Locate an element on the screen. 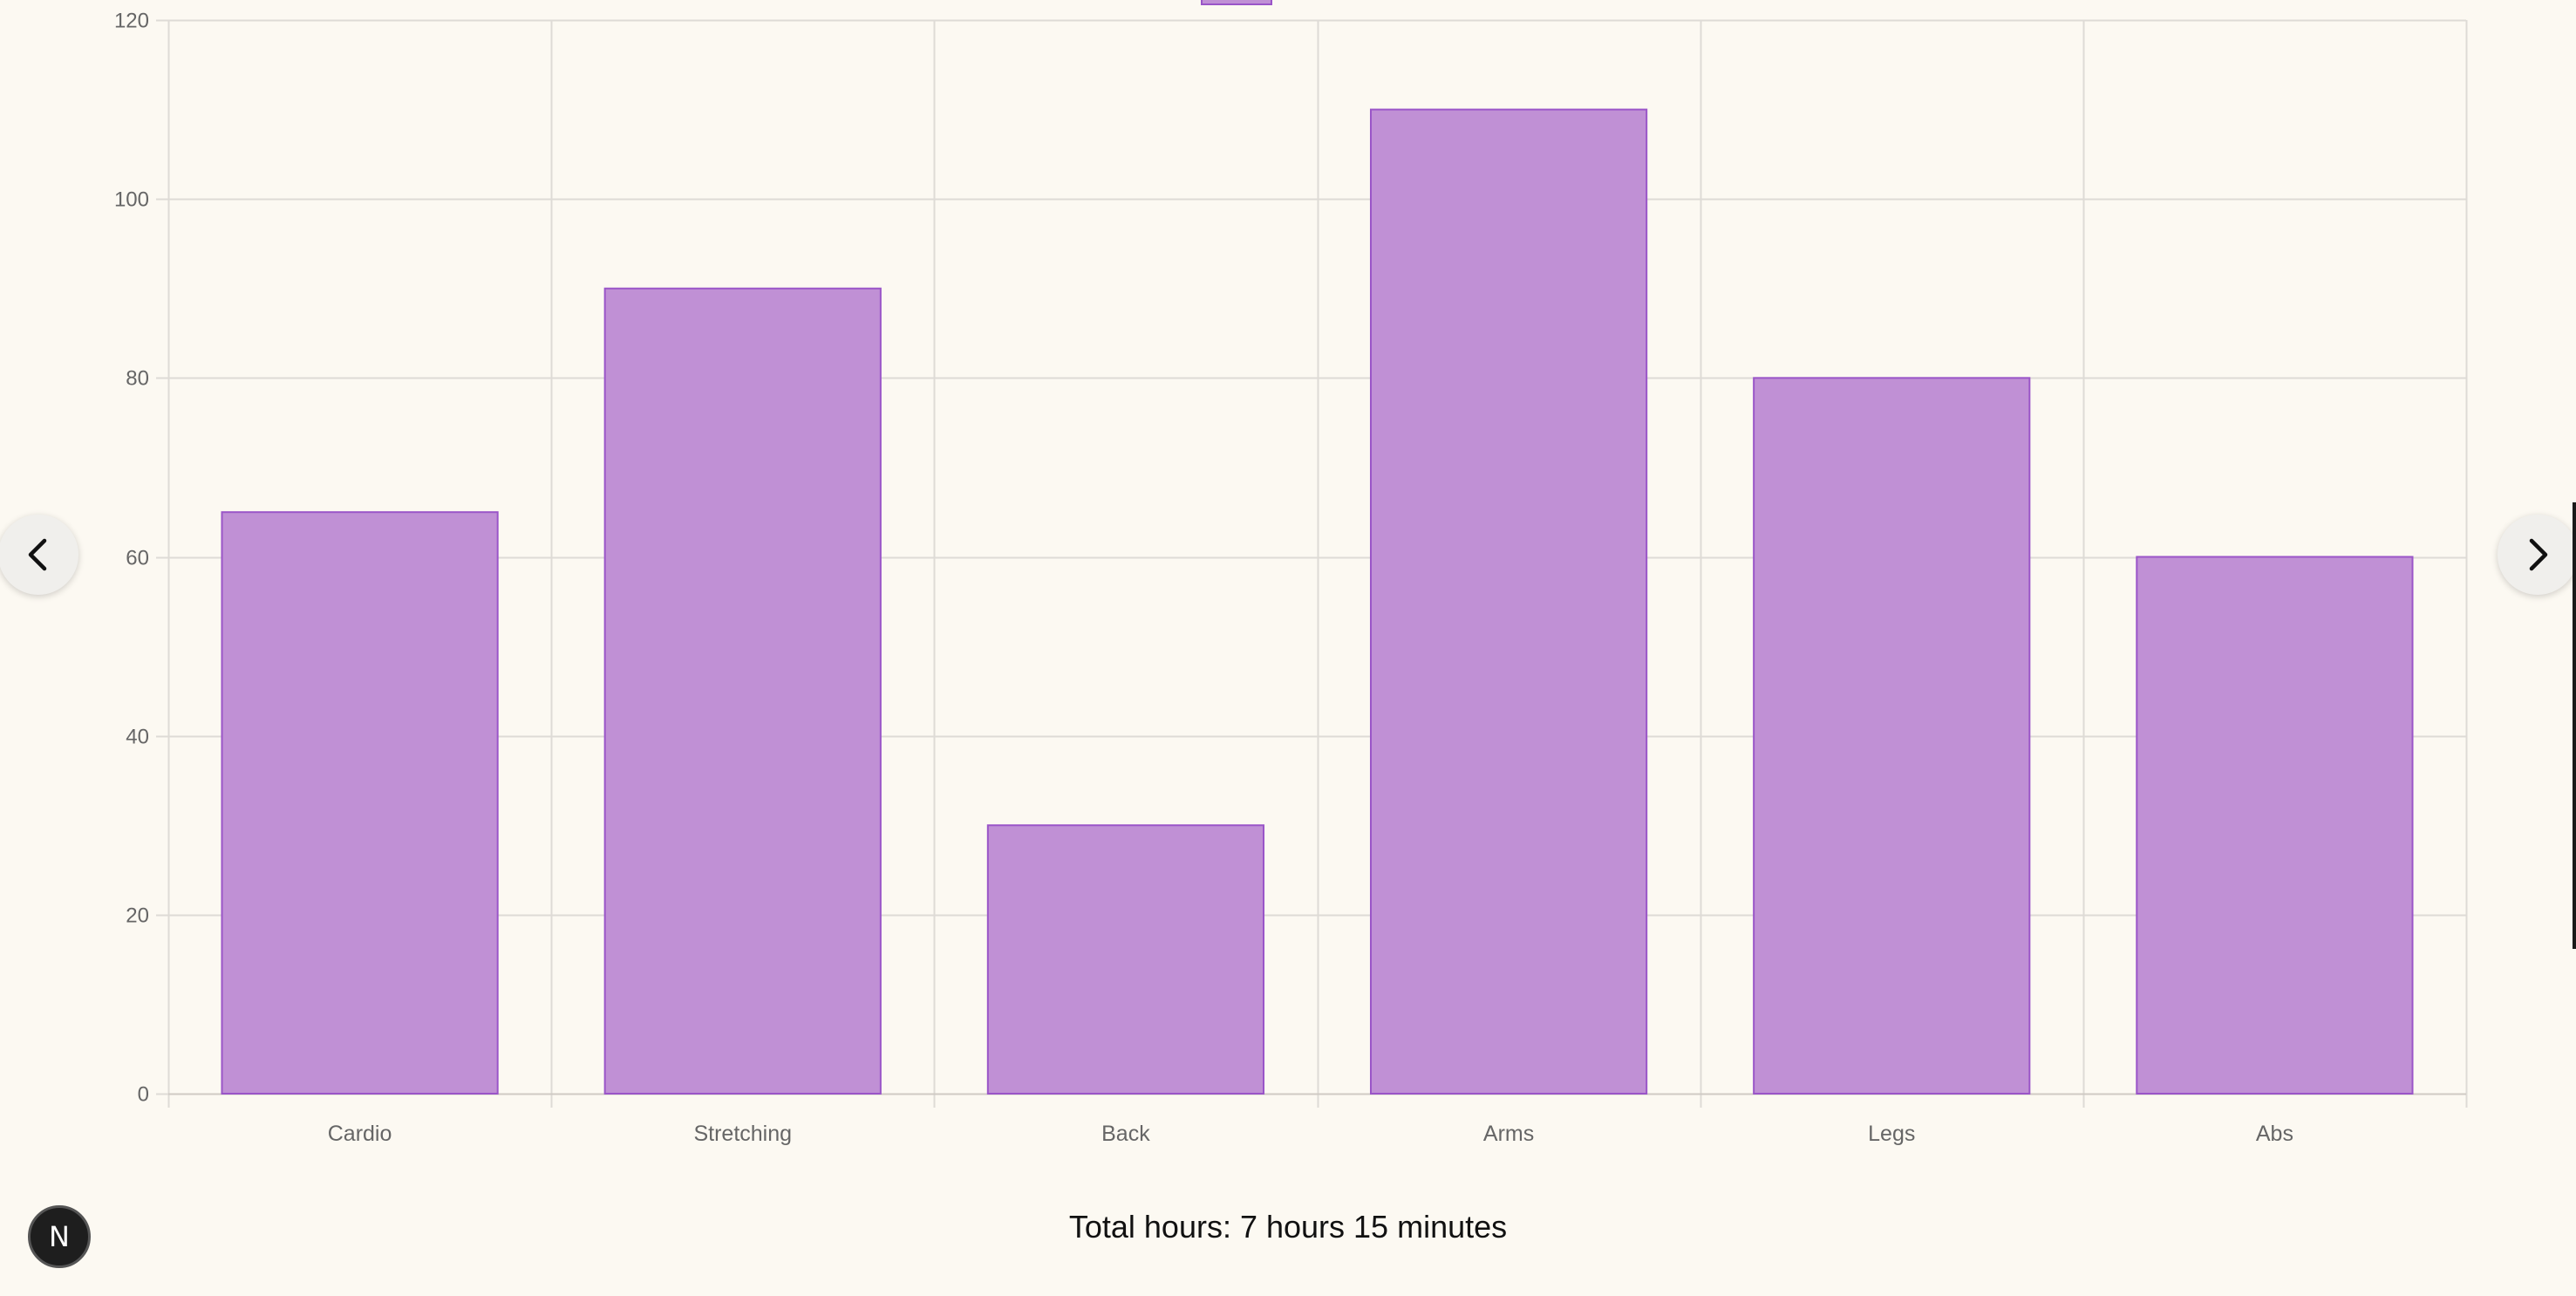  scrollbar-edge is located at coordinates (2574, 725).